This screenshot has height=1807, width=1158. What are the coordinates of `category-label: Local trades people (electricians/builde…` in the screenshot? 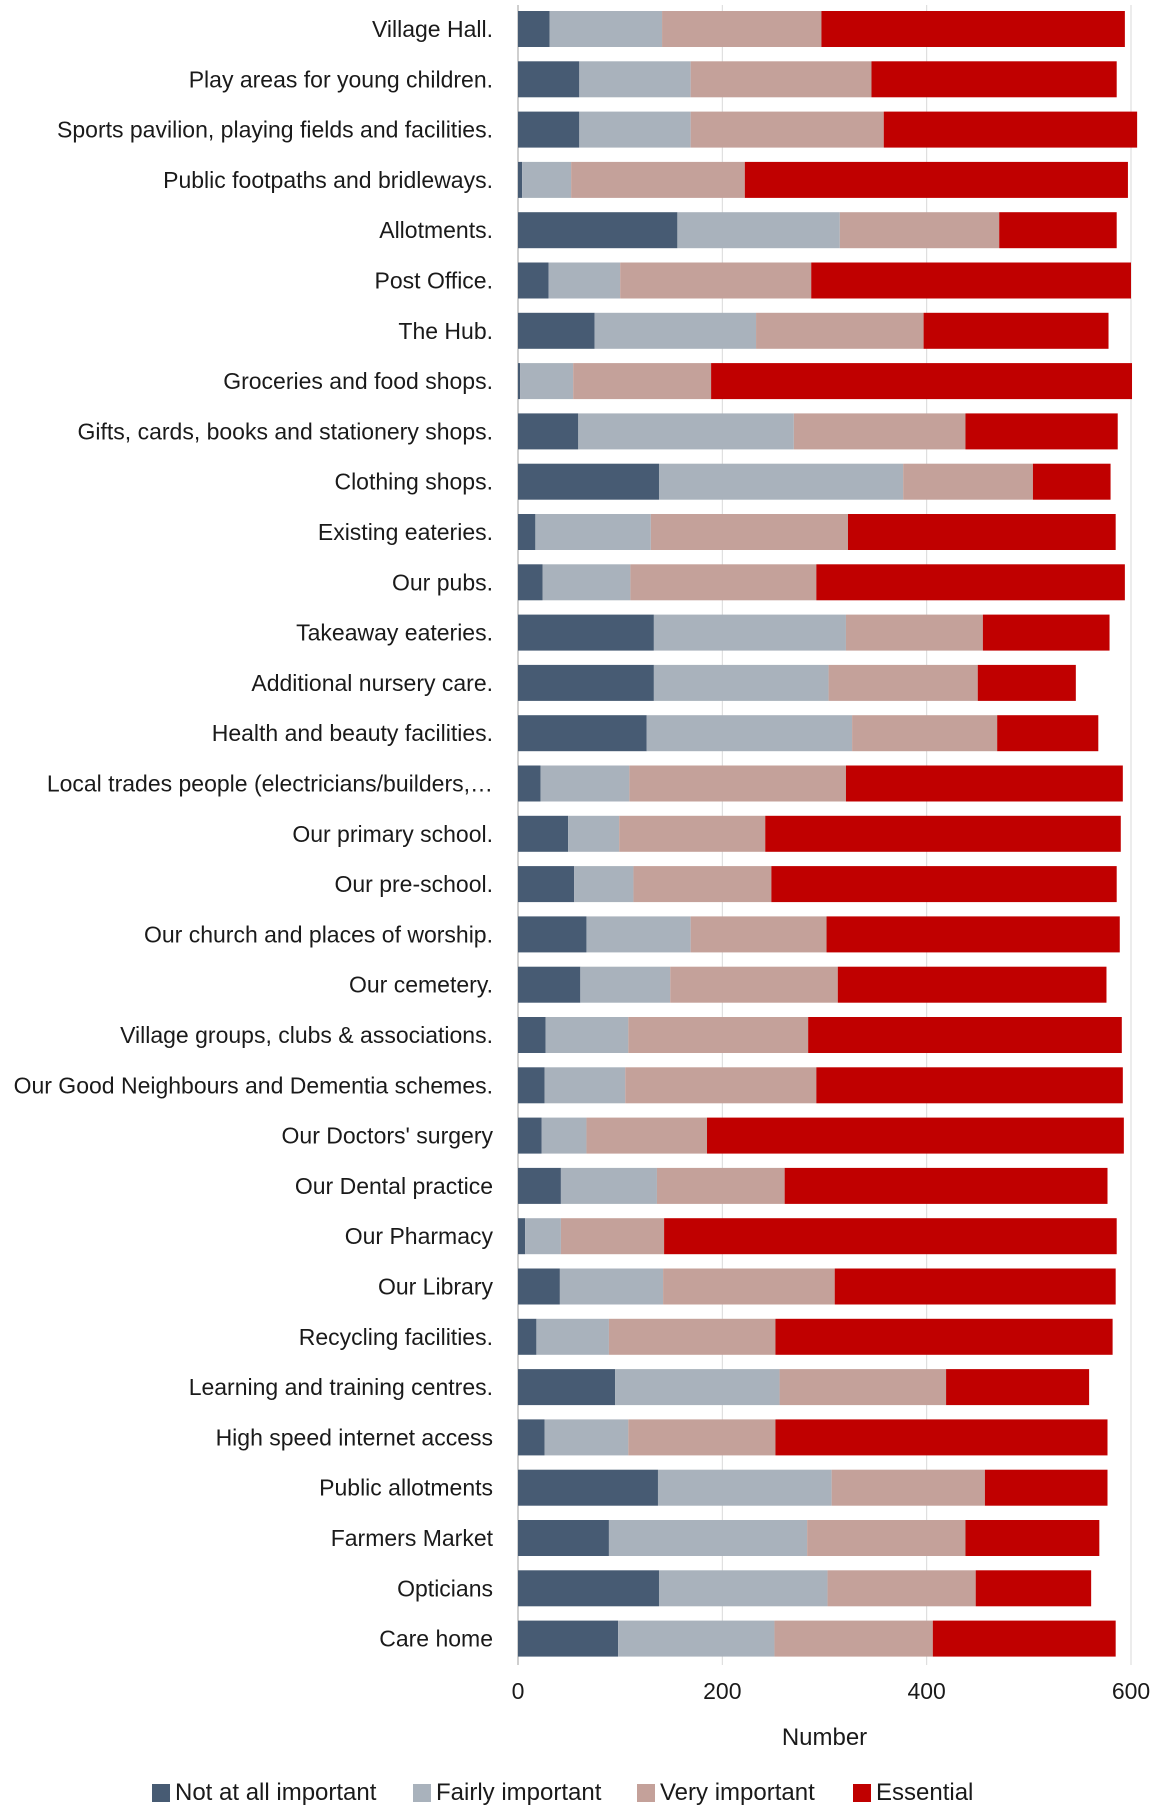 It's located at (270, 784).